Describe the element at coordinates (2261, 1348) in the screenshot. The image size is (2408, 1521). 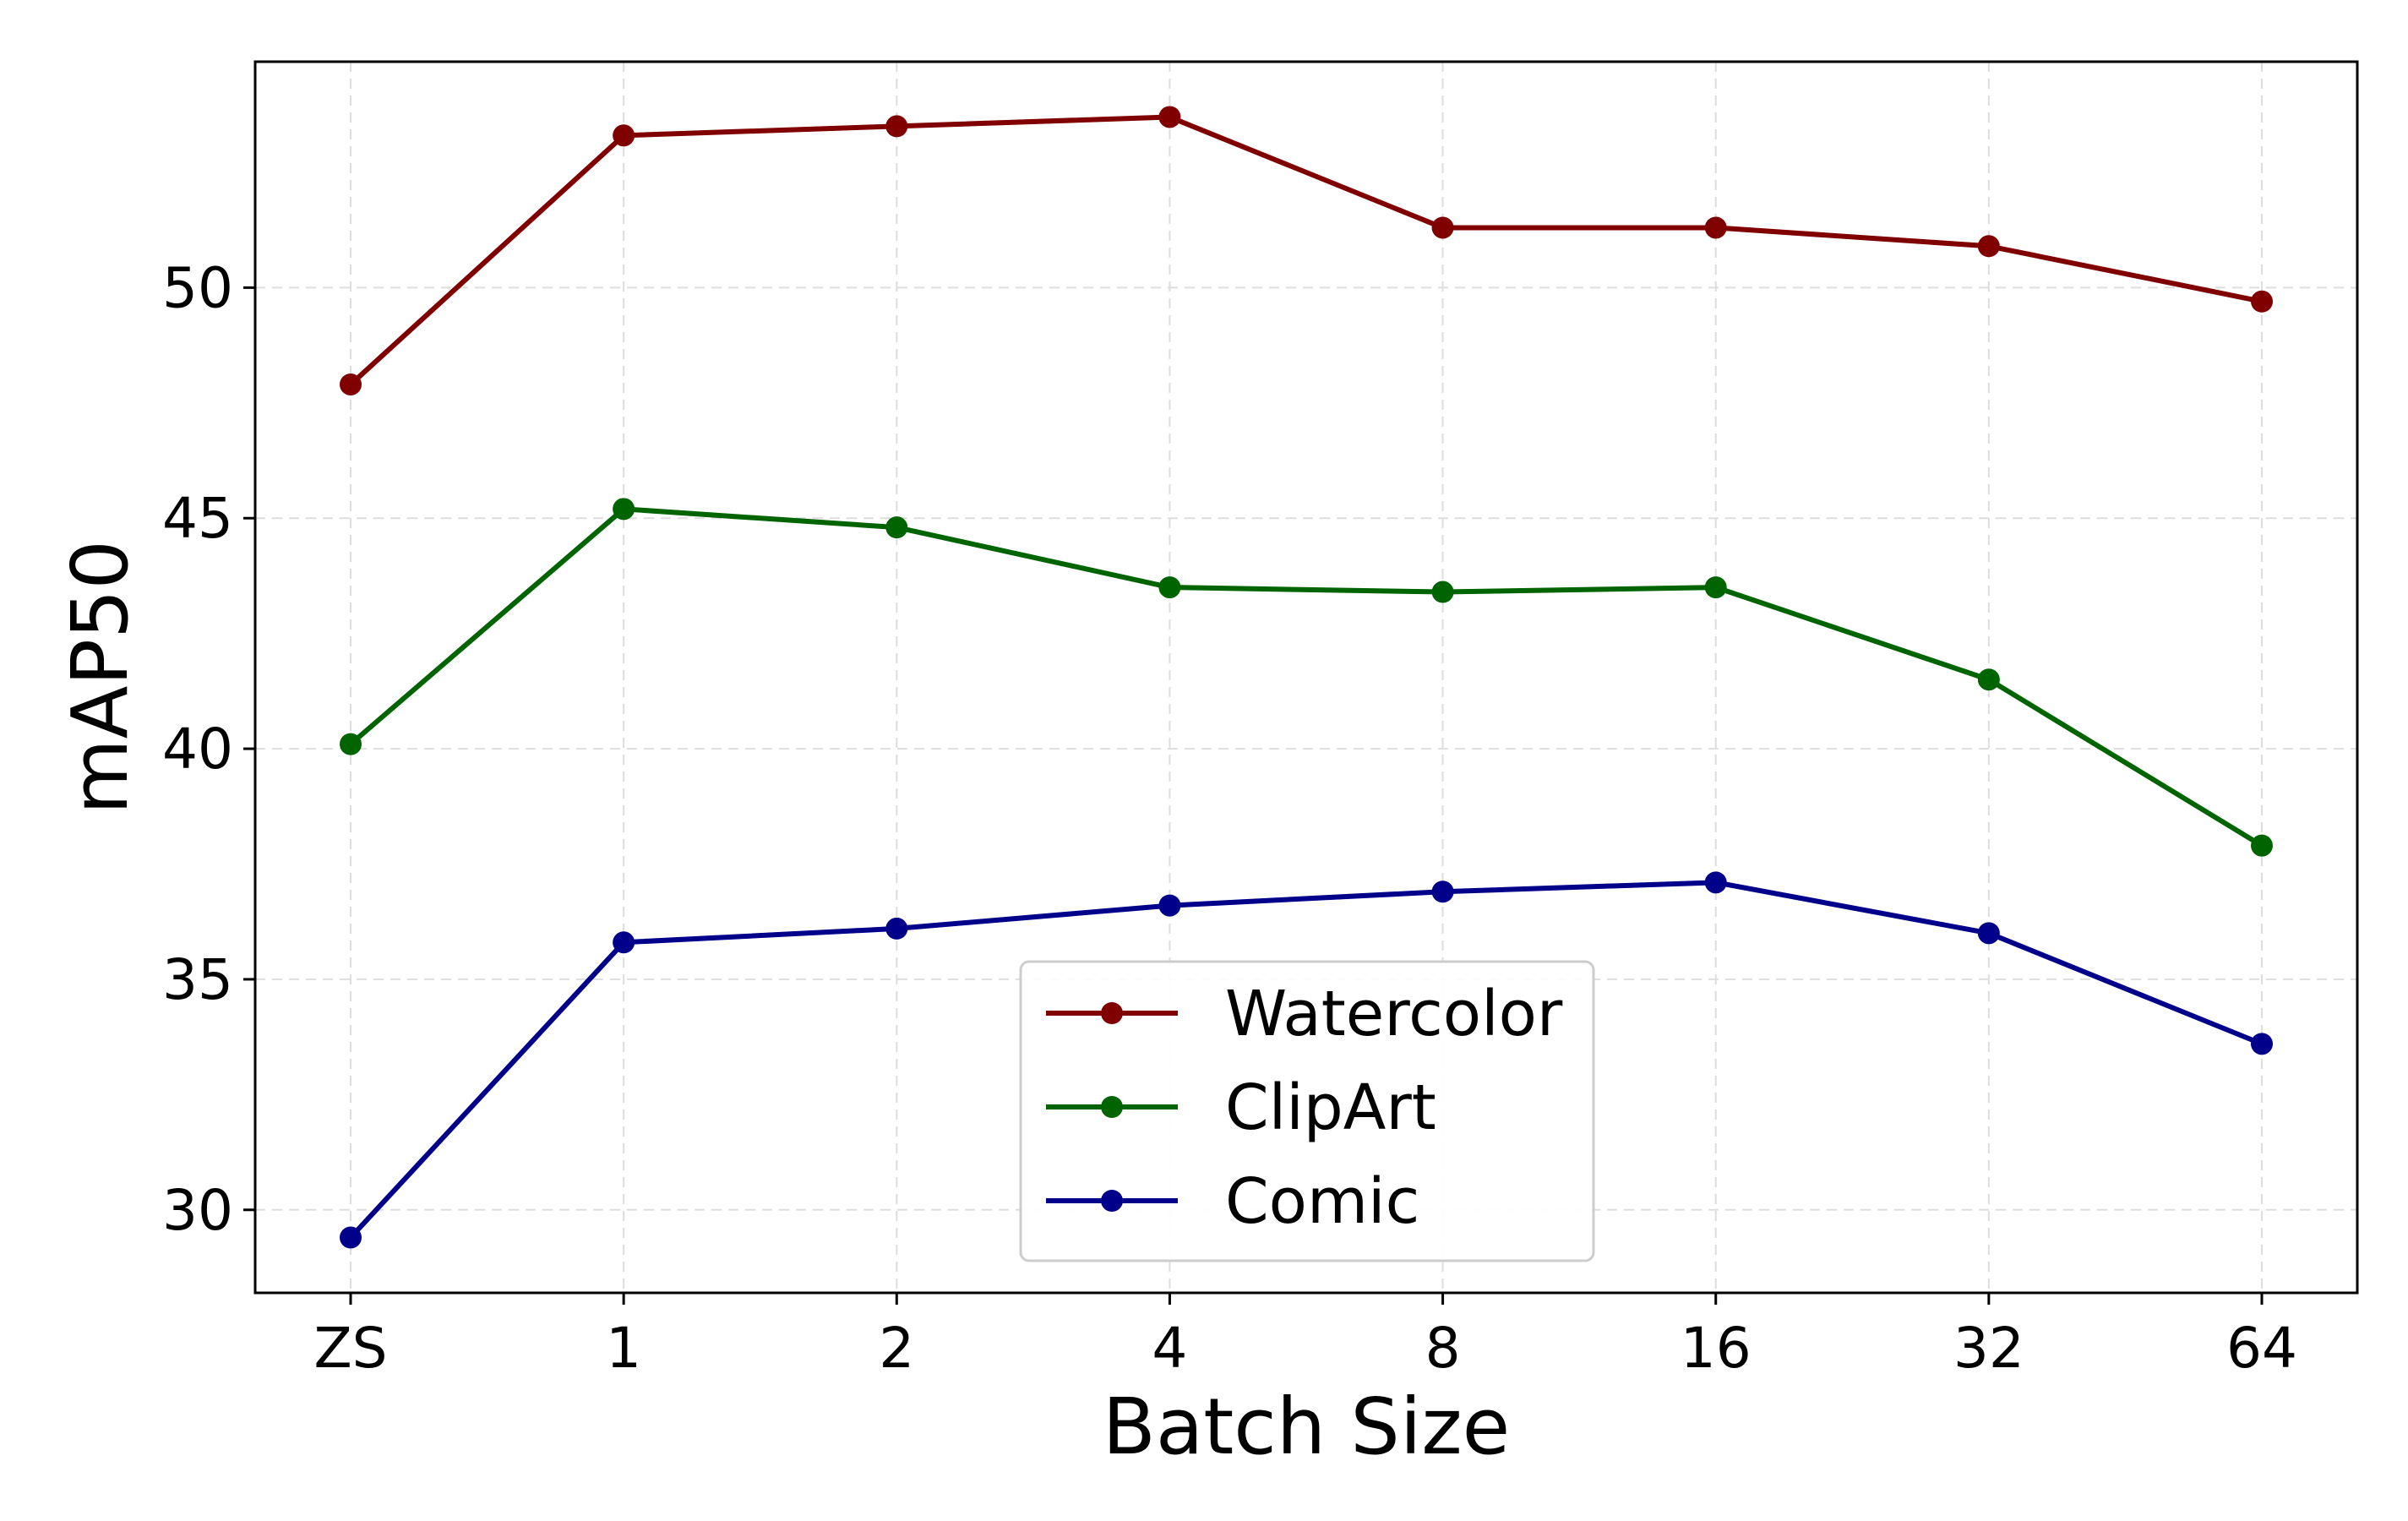
I see `x-tick-label: 64` at that location.